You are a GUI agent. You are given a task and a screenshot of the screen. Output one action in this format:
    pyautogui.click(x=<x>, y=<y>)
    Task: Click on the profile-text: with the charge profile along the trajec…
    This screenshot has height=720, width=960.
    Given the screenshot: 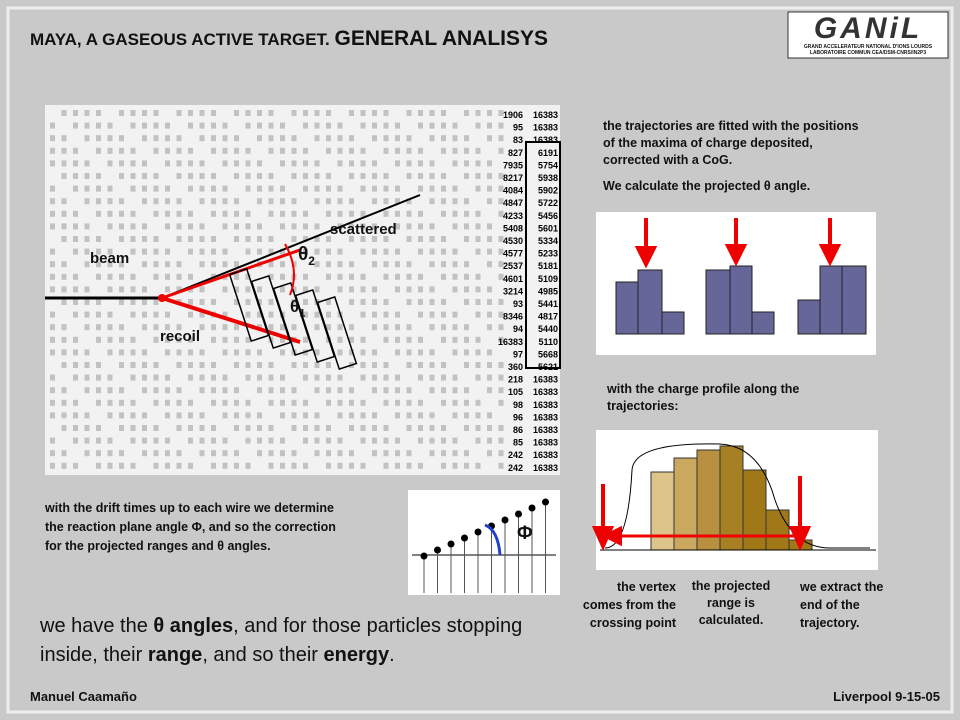 What is the action you would take?
    pyautogui.click(x=703, y=397)
    